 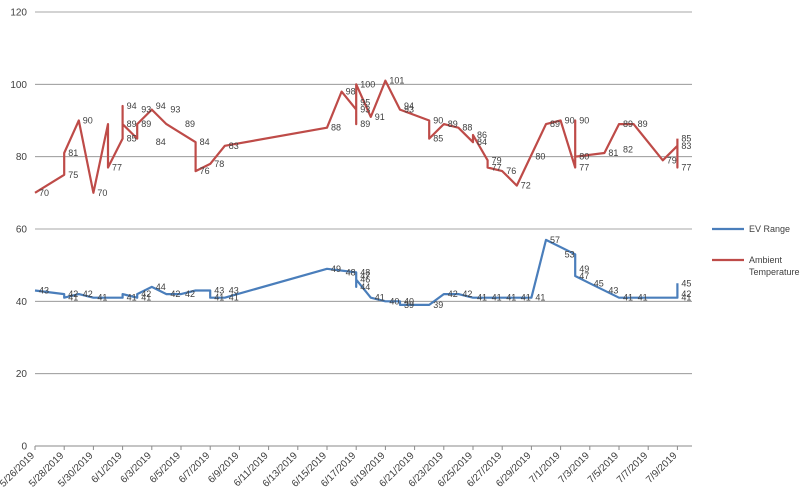 I want to click on y-tick-label: 40, so click(x=22, y=302).